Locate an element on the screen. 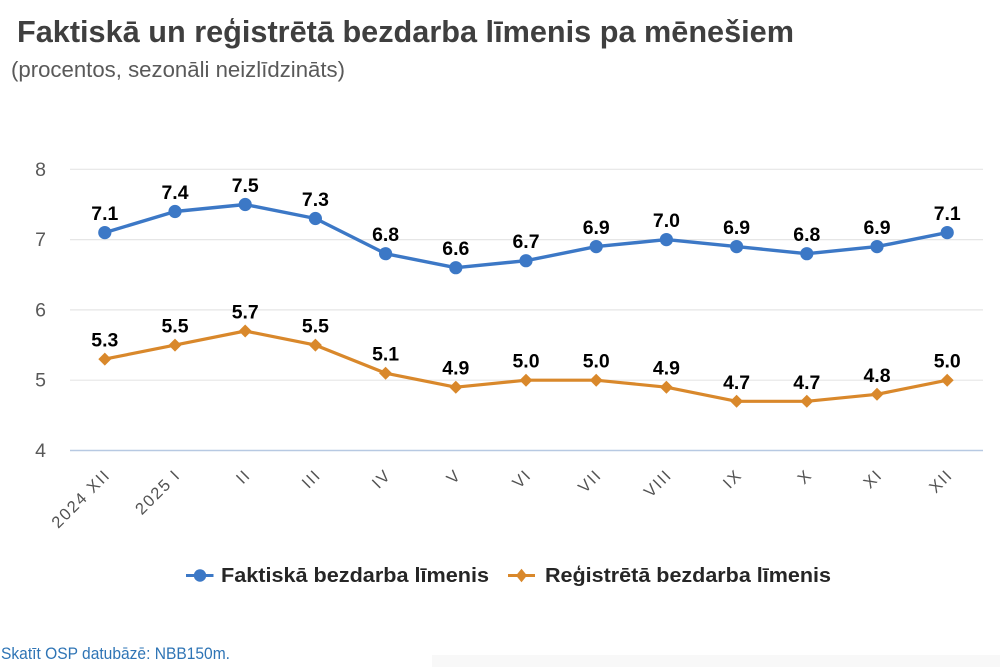 This screenshot has width=1000, height=667. svg-text: 6 is located at coordinates (40, 310).